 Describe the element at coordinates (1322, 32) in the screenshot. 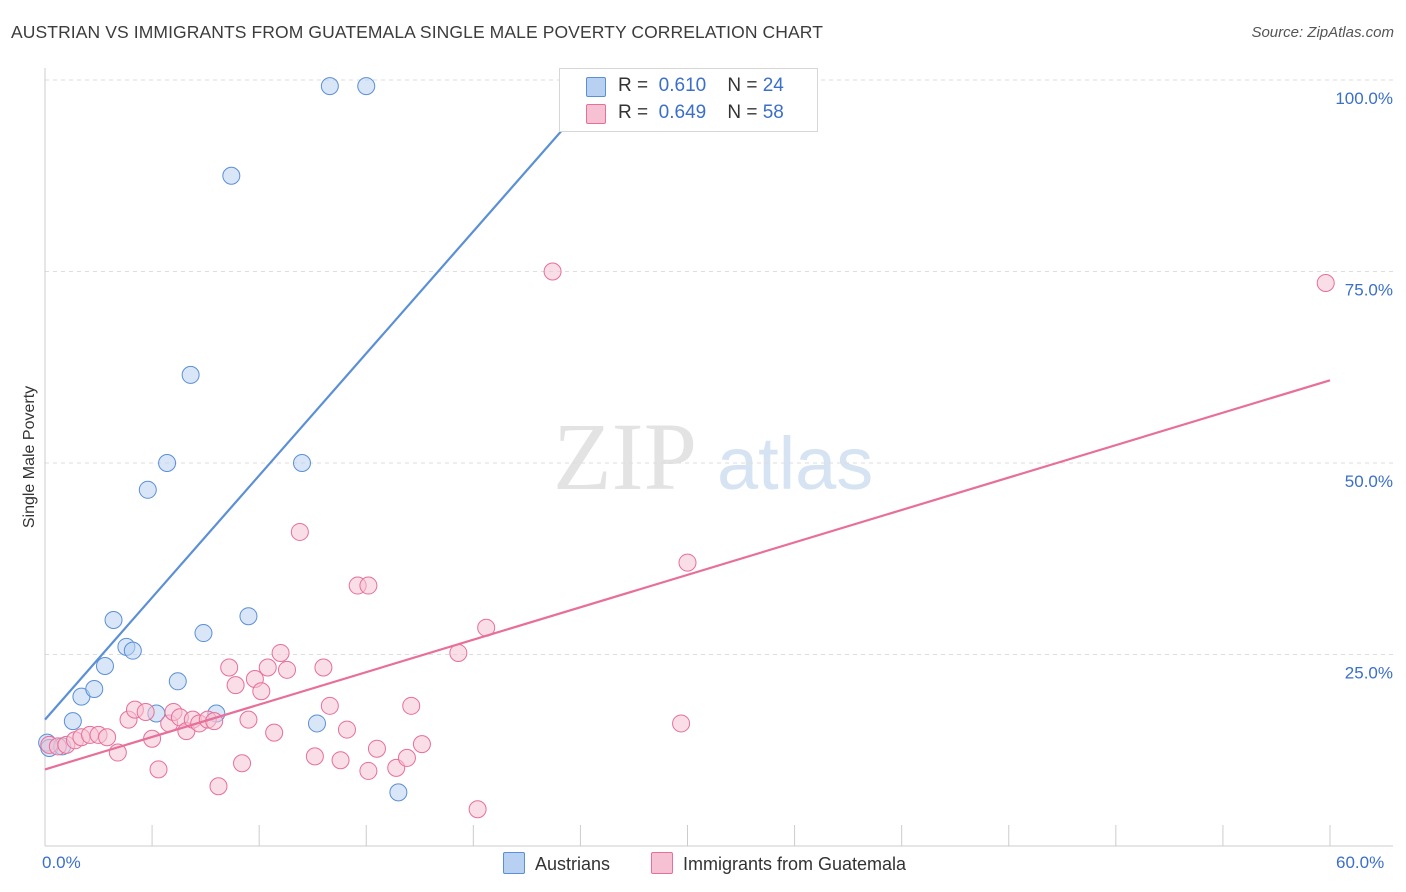

I see `chart-source: Source: ZipAtlas.com` at that location.